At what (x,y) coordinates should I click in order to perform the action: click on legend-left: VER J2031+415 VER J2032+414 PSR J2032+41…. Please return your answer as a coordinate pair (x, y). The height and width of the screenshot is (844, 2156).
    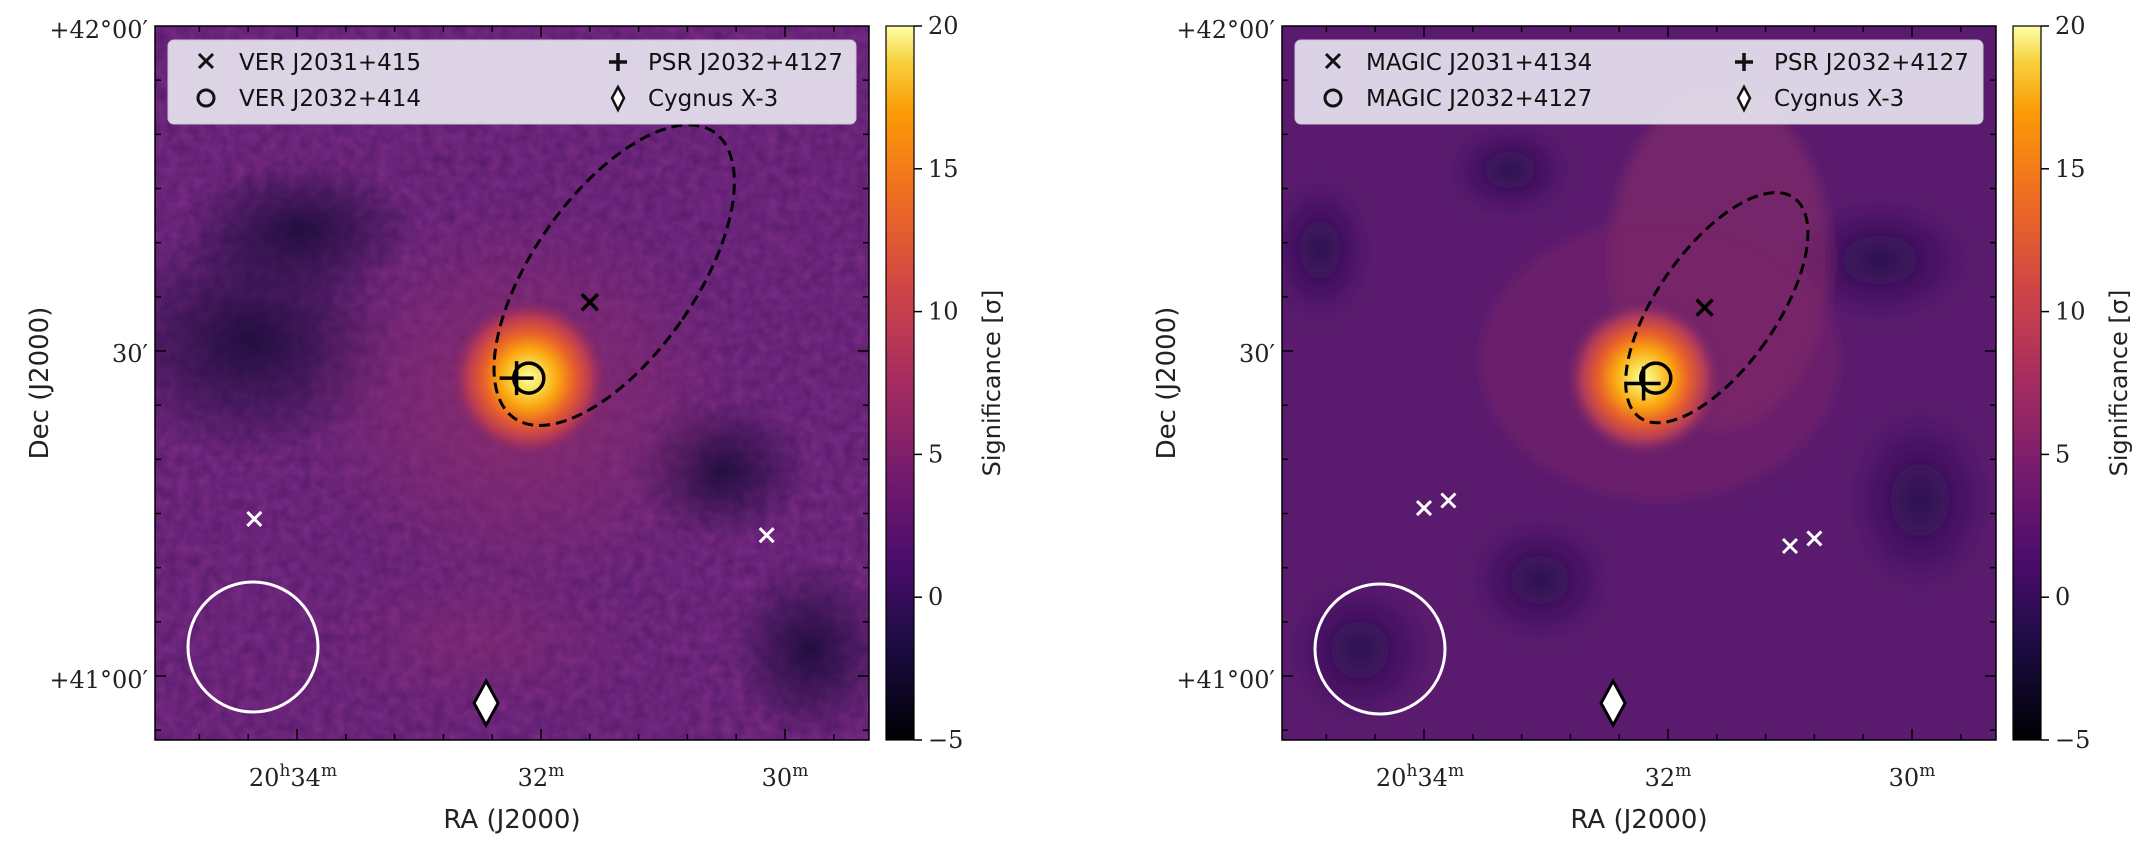
    Looking at the image, I should click on (512, 82).